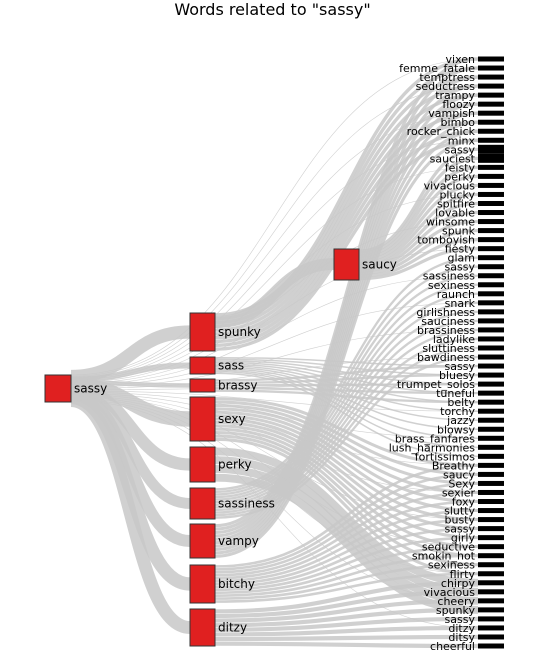  I want to click on leaf-bar-bawdiness, so click(491, 357).